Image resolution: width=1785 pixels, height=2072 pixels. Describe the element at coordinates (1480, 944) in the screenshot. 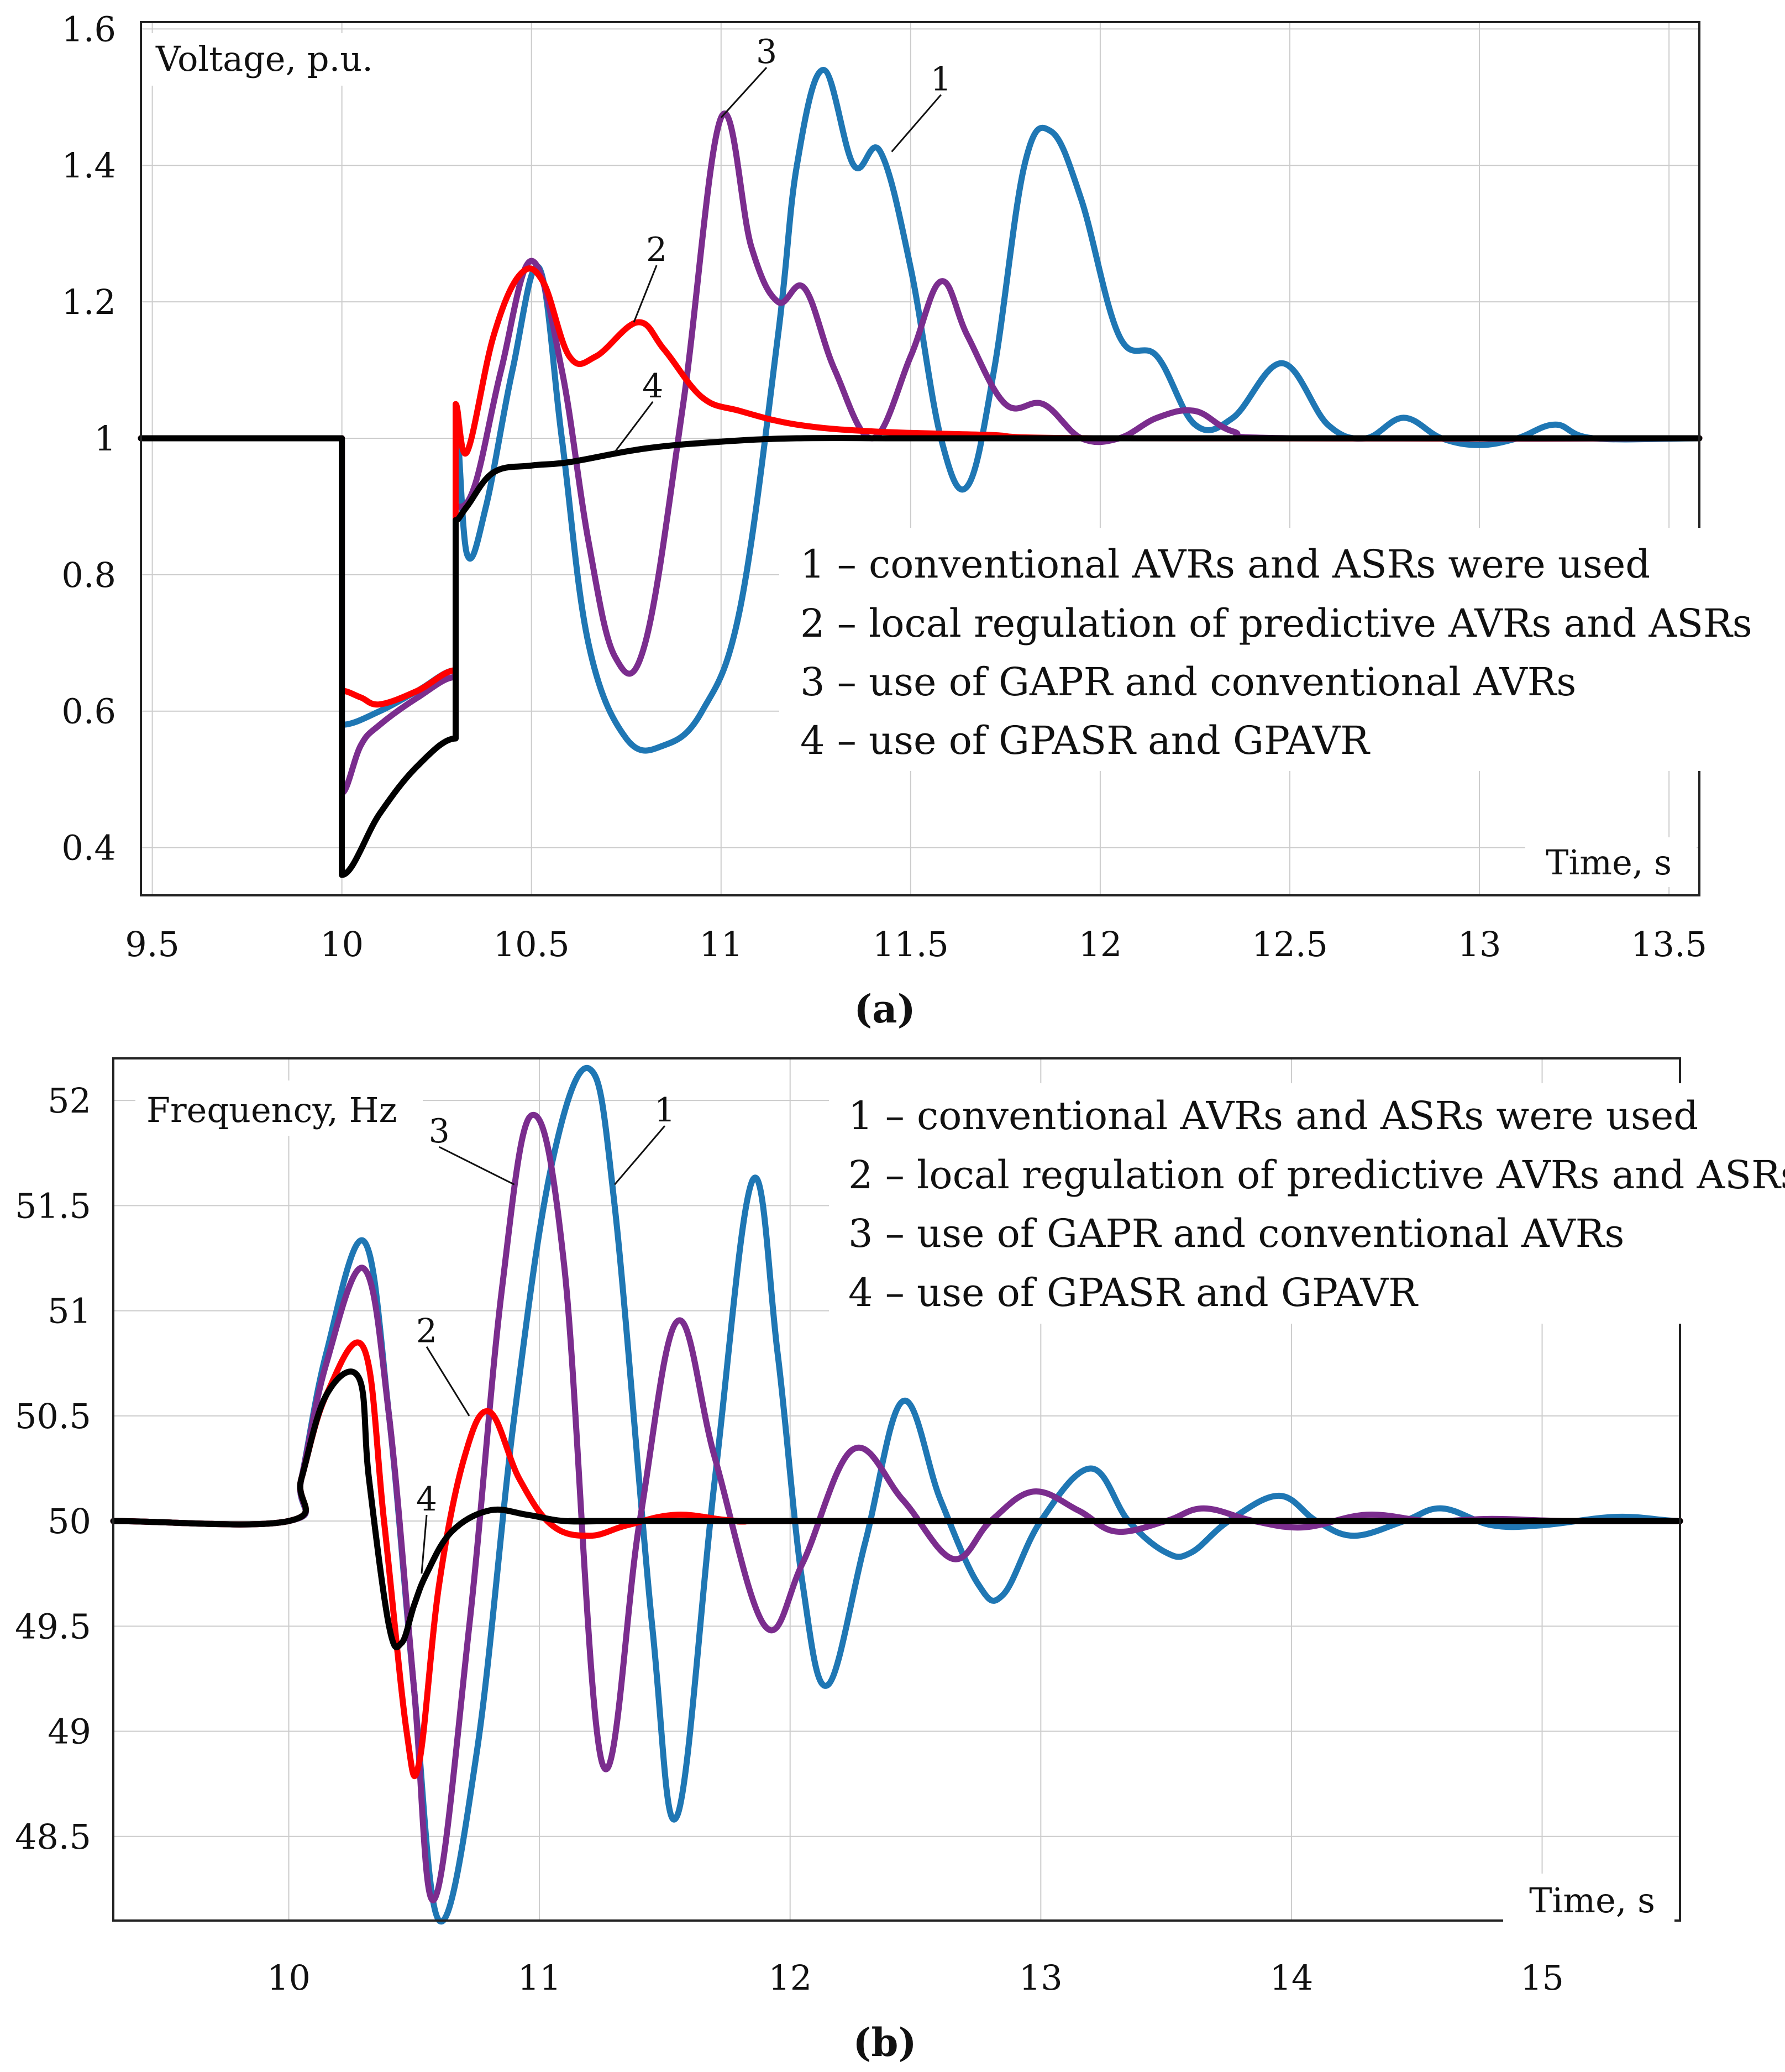

I see `voltage-x-tick-label: 13` at that location.